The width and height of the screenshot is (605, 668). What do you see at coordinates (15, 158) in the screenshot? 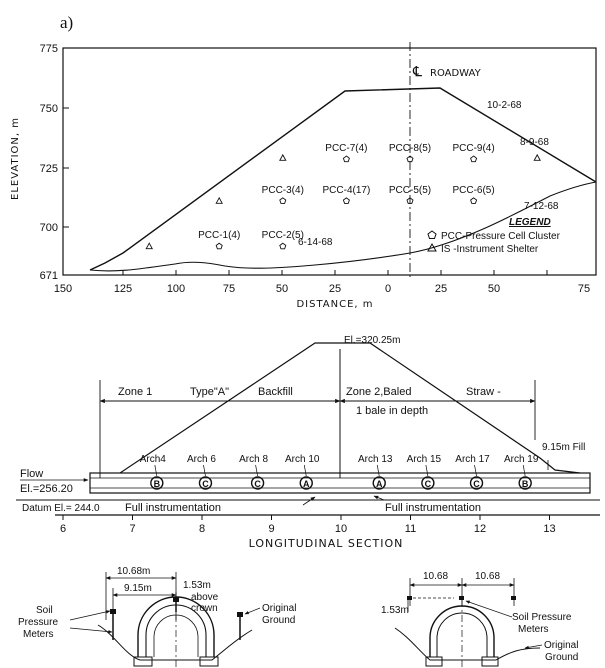
I see `y-axis-label: ELEVATION, m` at bounding box center [15, 158].